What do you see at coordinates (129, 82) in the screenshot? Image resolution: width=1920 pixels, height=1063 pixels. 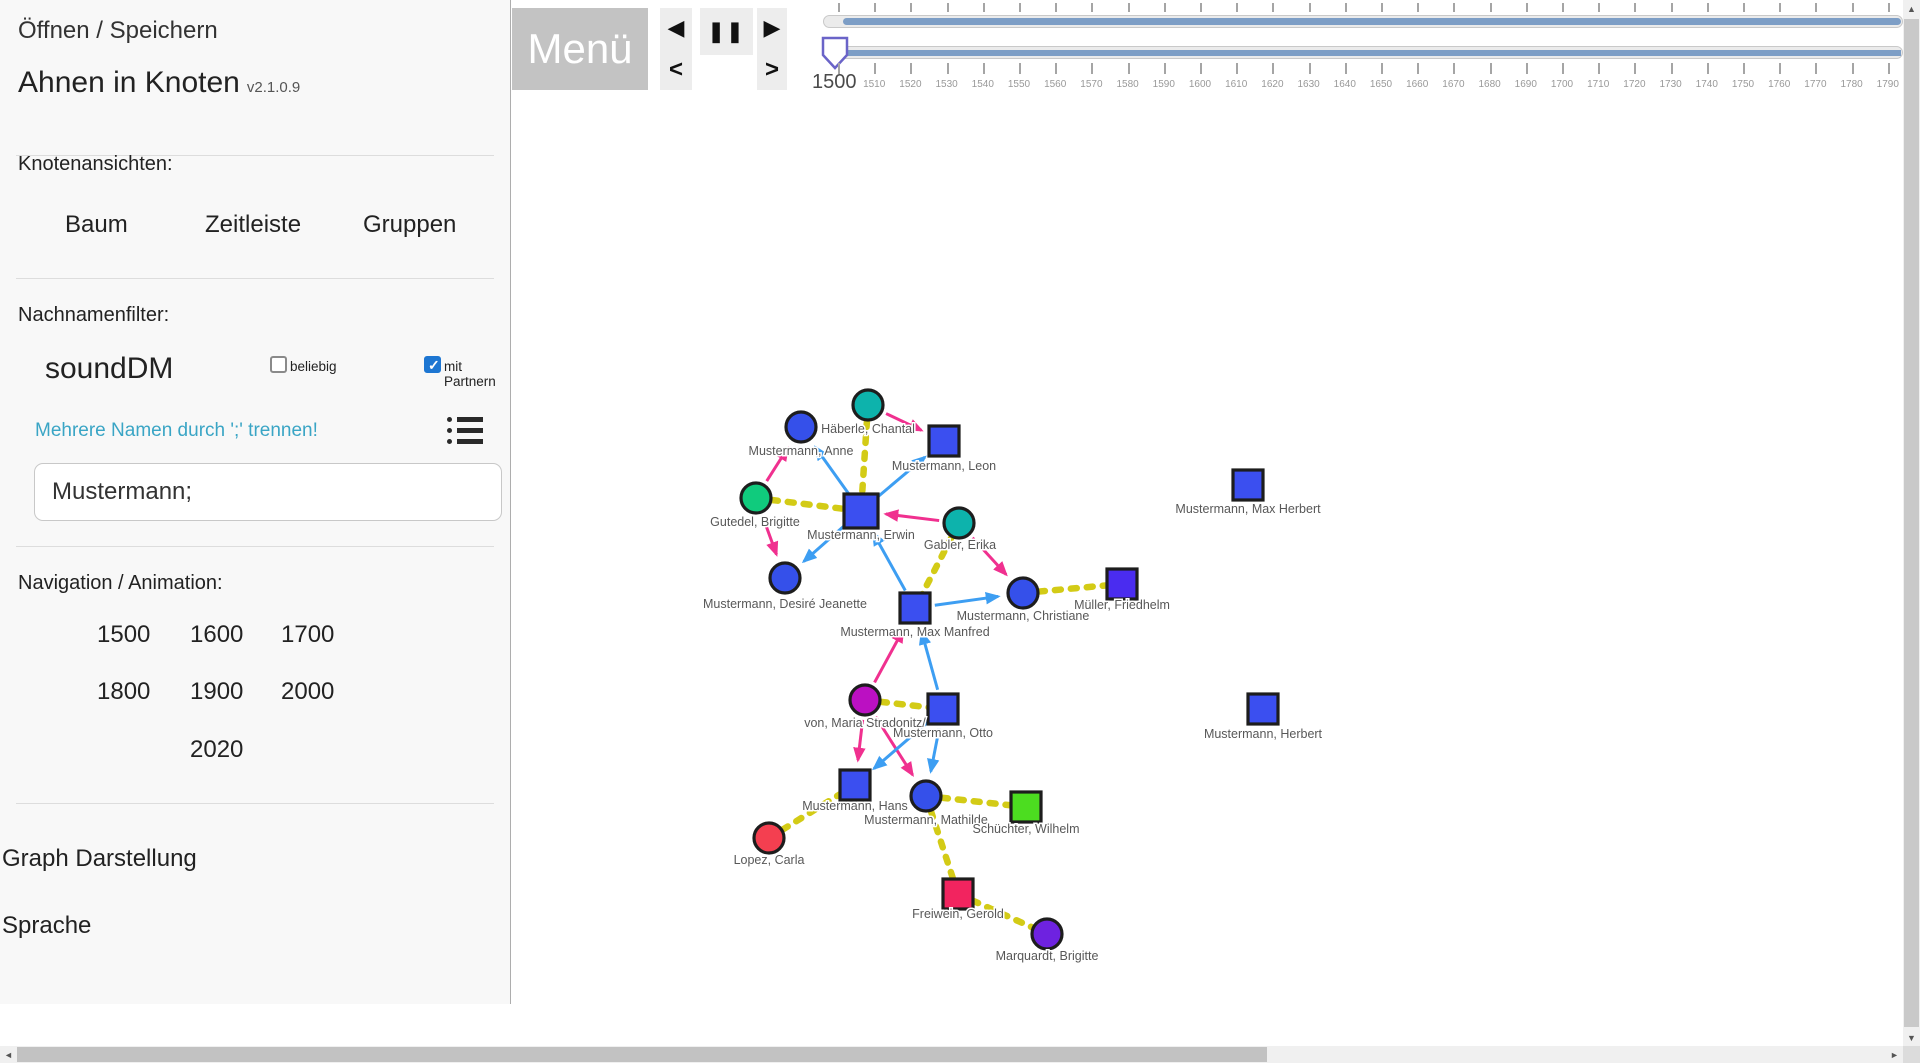 I see `app-title: Ahnen in Knoten` at bounding box center [129, 82].